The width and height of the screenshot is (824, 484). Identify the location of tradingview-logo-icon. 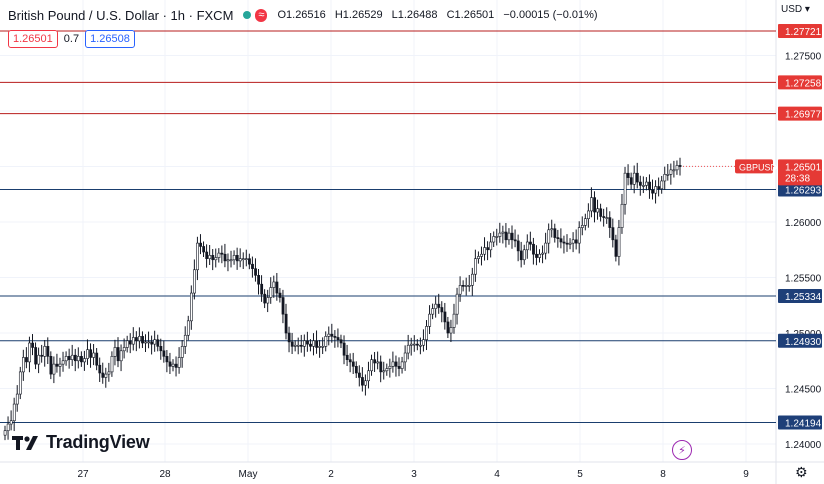
(25, 442).